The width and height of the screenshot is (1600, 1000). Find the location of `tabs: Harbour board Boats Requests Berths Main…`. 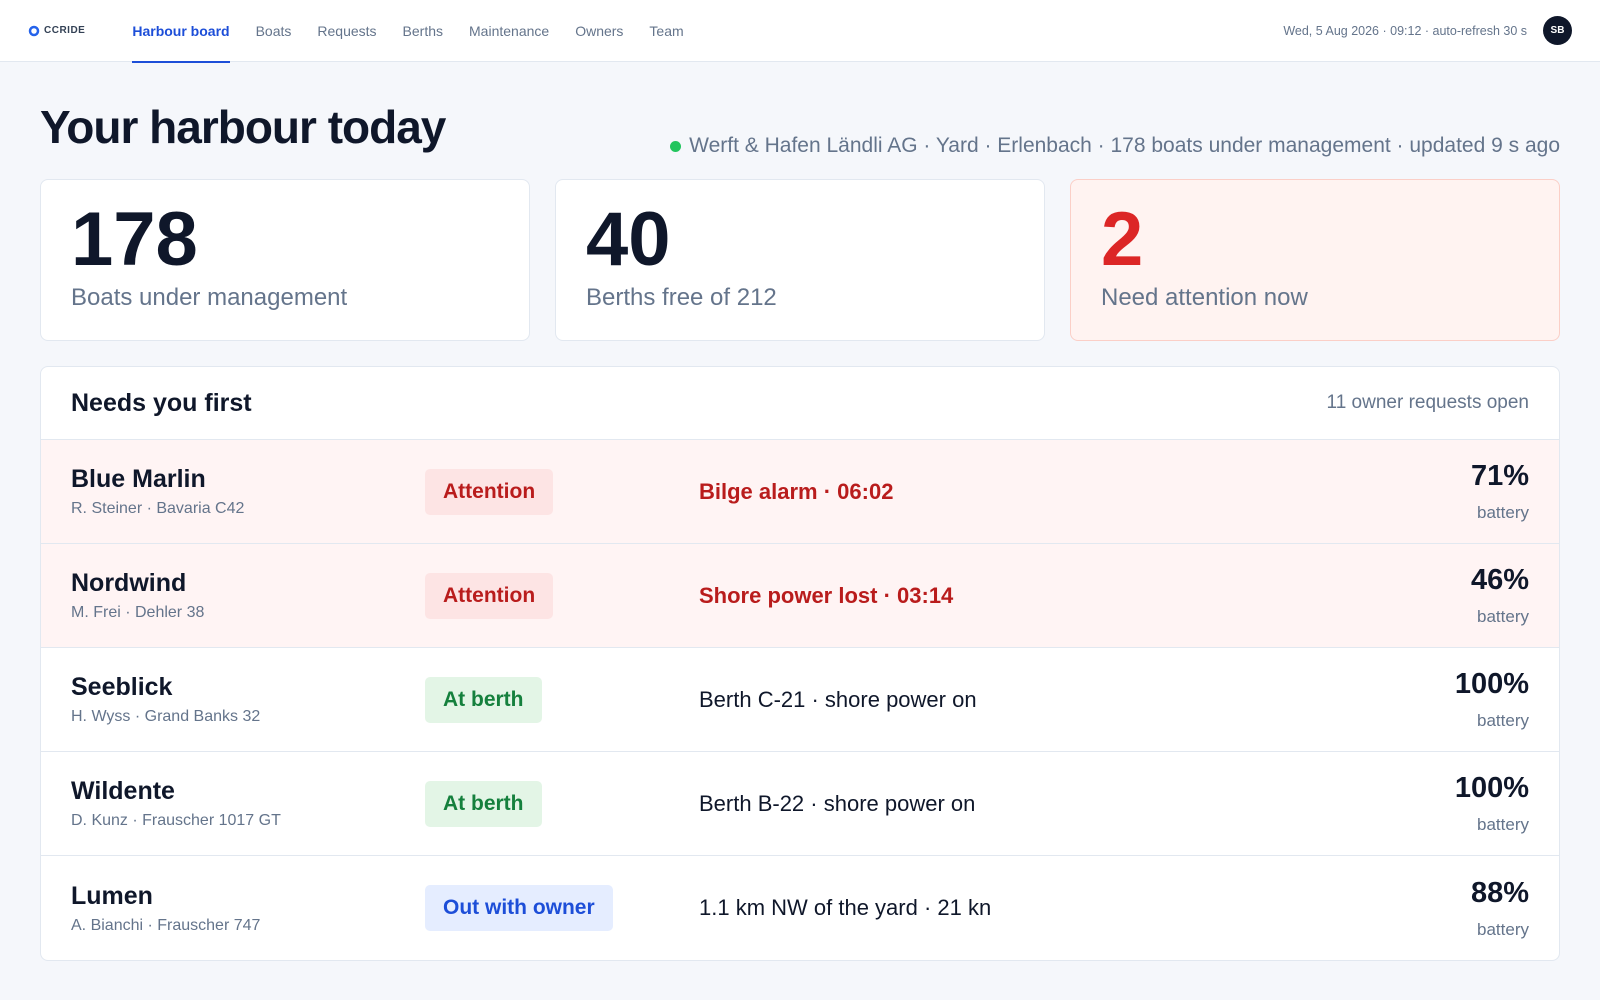

tabs: Harbour board Boats Requests Berths Main… is located at coordinates (407, 31).